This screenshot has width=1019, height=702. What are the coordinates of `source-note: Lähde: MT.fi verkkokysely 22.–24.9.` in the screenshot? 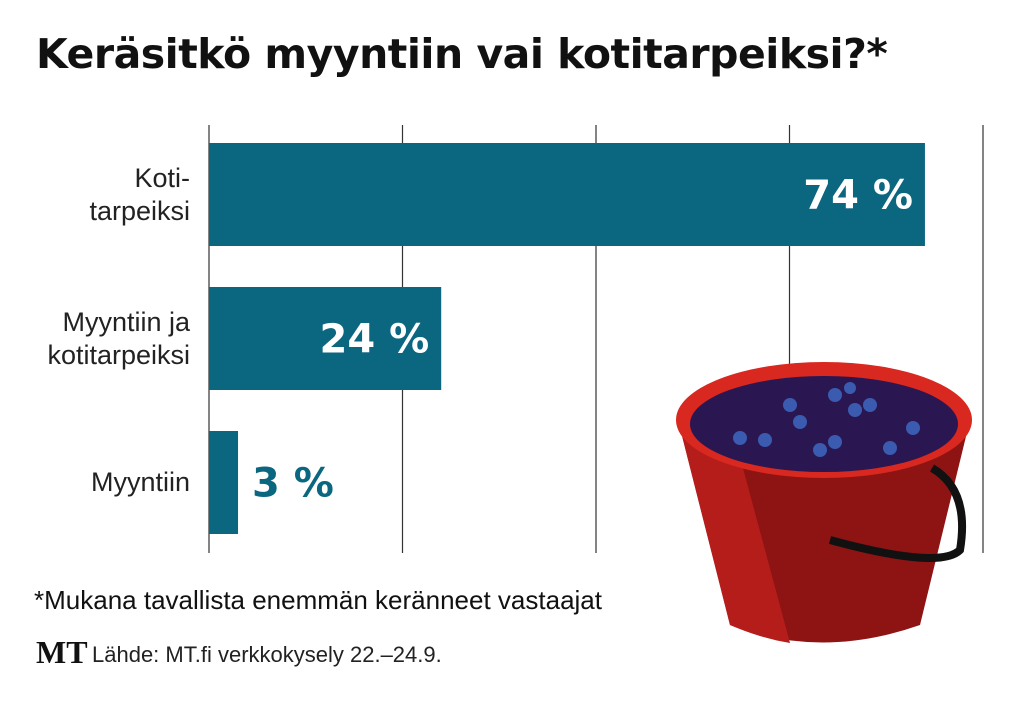 It's located at (267, 654).